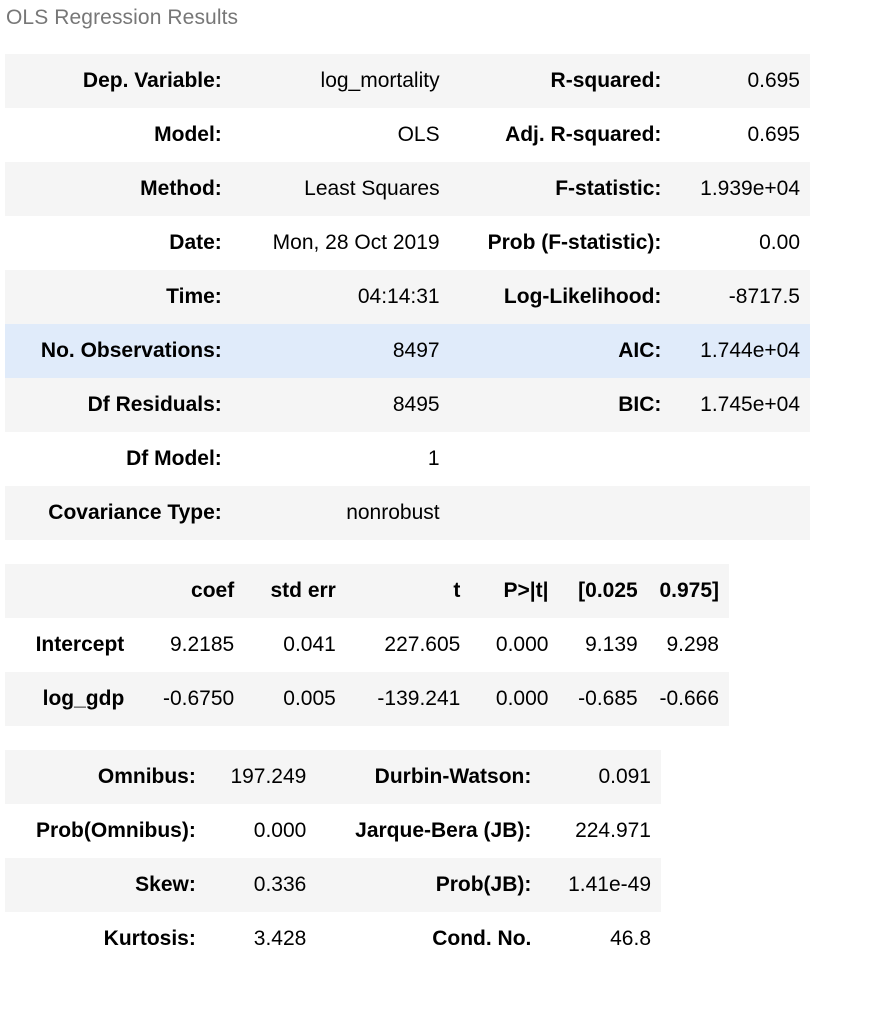  What do you see at coordinates (198, 698) in the screenshot?
I see `table-cell: -0.6750` at bounding box center [198, 698].